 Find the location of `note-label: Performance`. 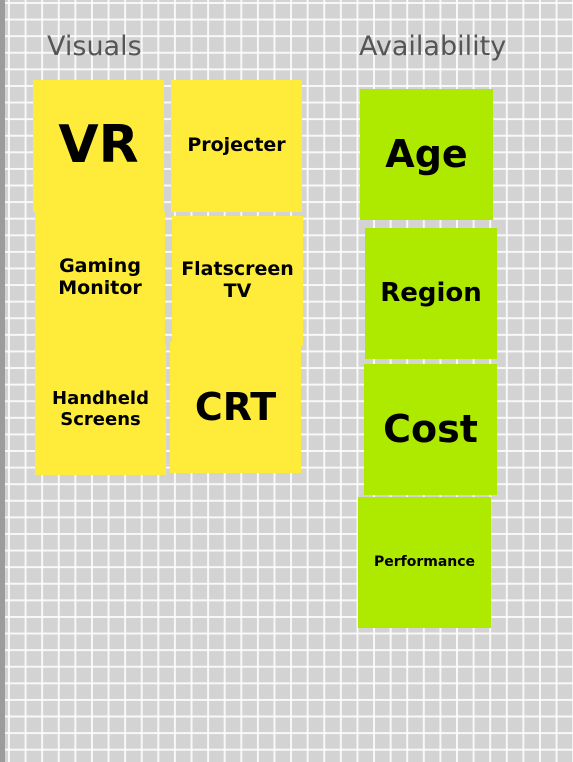

note-label: Performance is located at coordinates (424, 562).